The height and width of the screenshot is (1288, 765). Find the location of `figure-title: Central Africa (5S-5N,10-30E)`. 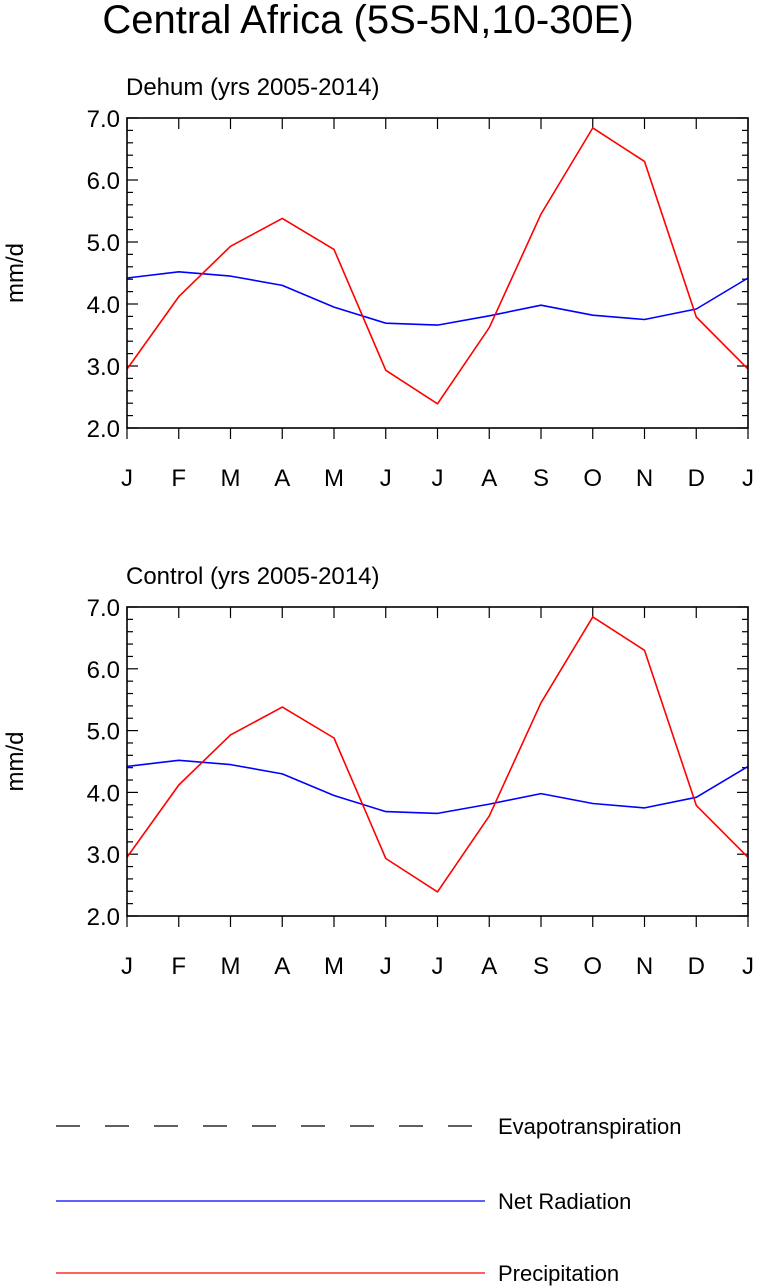

figure-title: Central Africa (5S-5N,10-30E) is located at coordinates (367, 21).